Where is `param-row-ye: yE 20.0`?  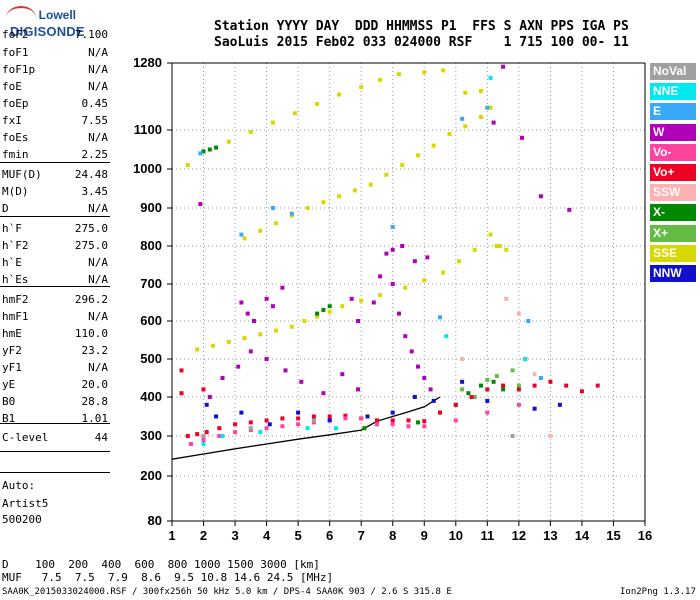 param-row-ye: yE 20.0 is located at coordinates (55, 386).